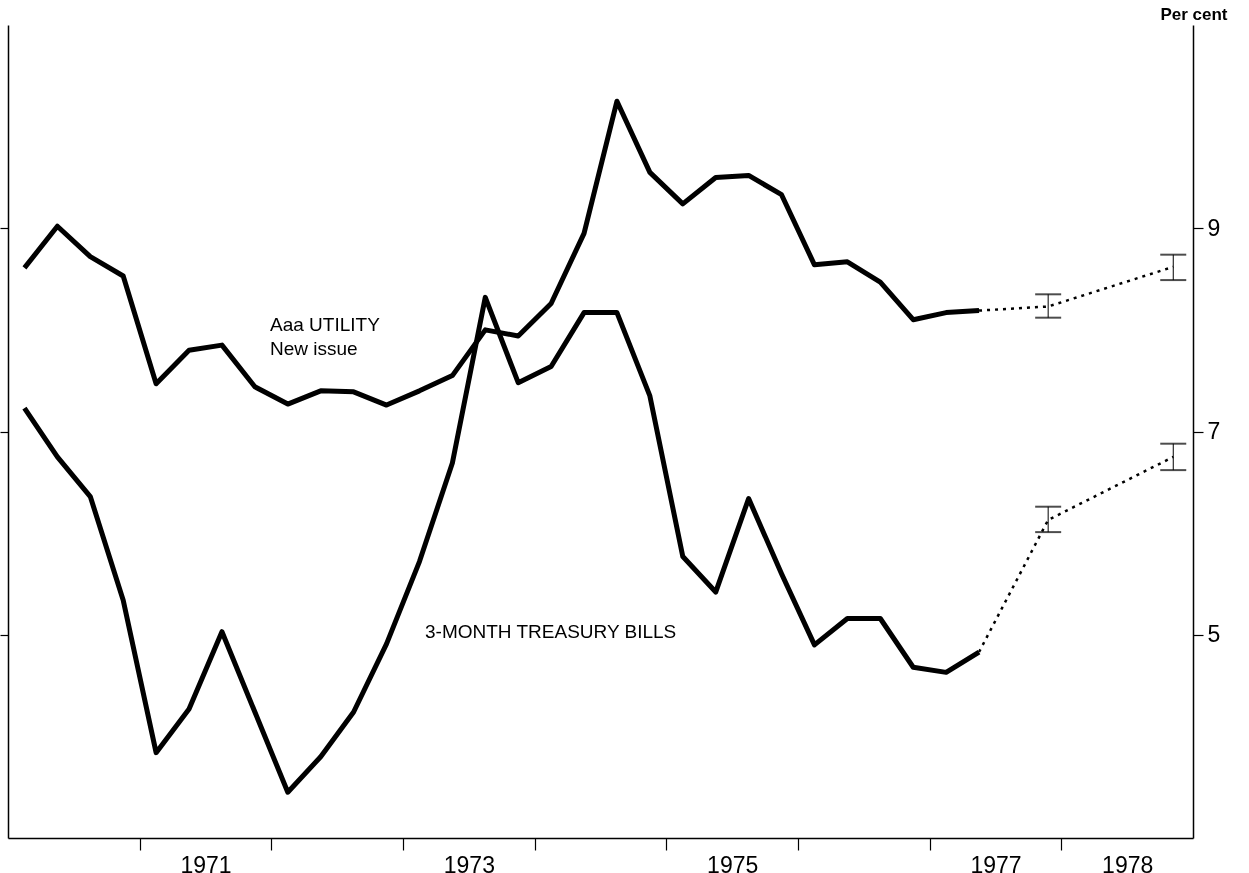  Describe the element at coordinates (325, 336) in the screenshot. I see `series-label: Aaa UTILITY New issue` at that location.